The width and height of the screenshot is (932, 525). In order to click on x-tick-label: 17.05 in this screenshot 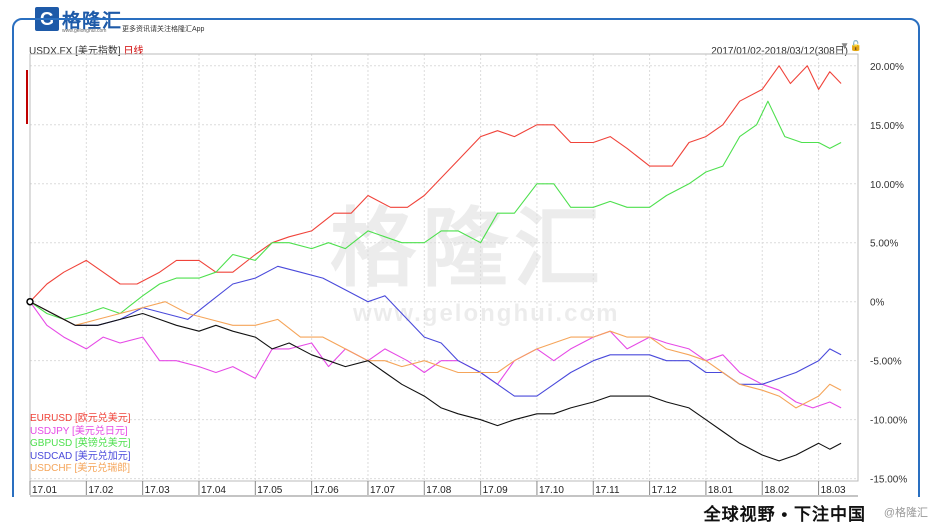, I will do `click(269, 490)`.